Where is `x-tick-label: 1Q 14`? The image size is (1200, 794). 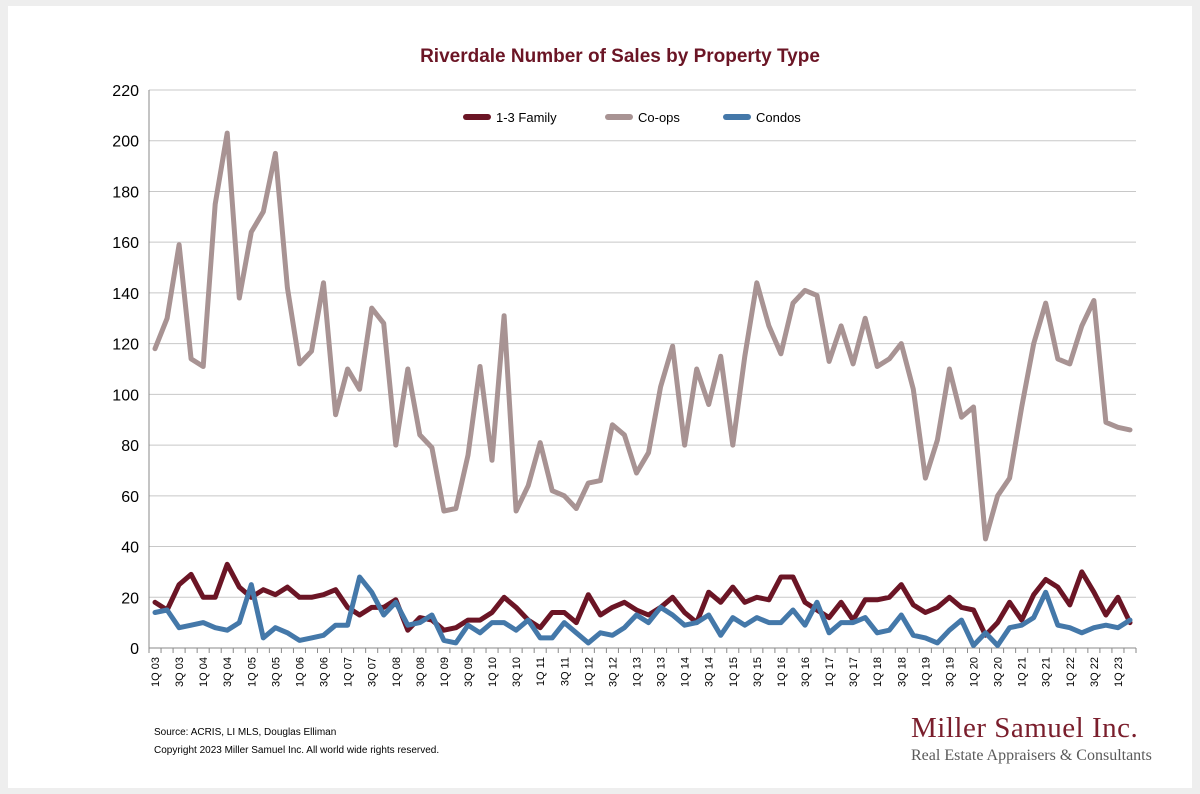 x-tick-label: 1Q 14 is located at coordinates (686, 672).